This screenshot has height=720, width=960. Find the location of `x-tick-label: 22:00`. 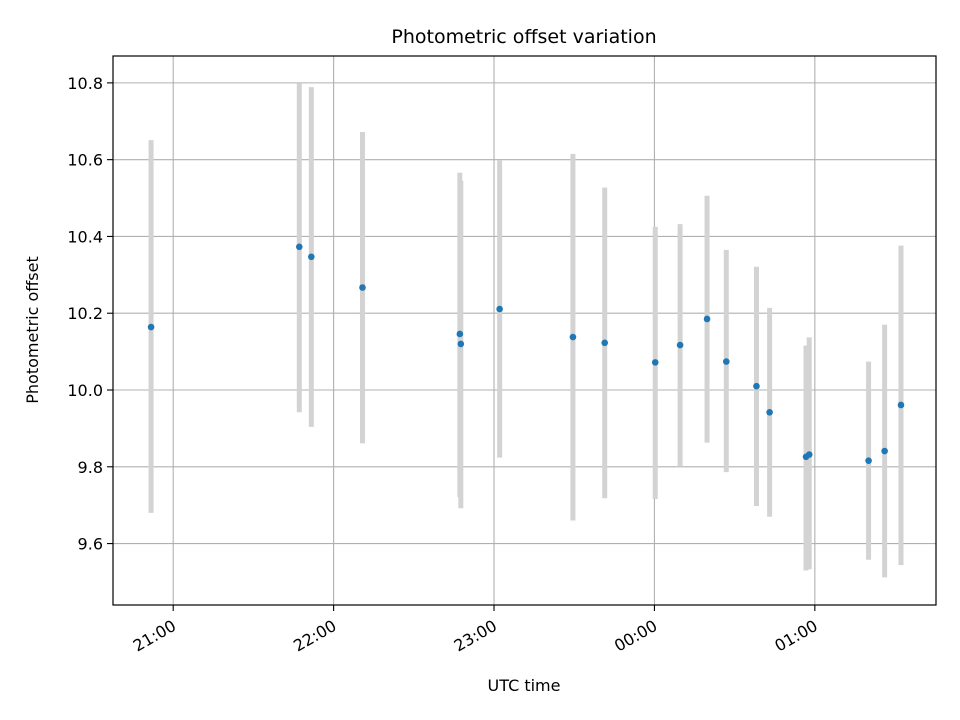

x-tick-label: 22:00 is located at coordinates (314, 636).